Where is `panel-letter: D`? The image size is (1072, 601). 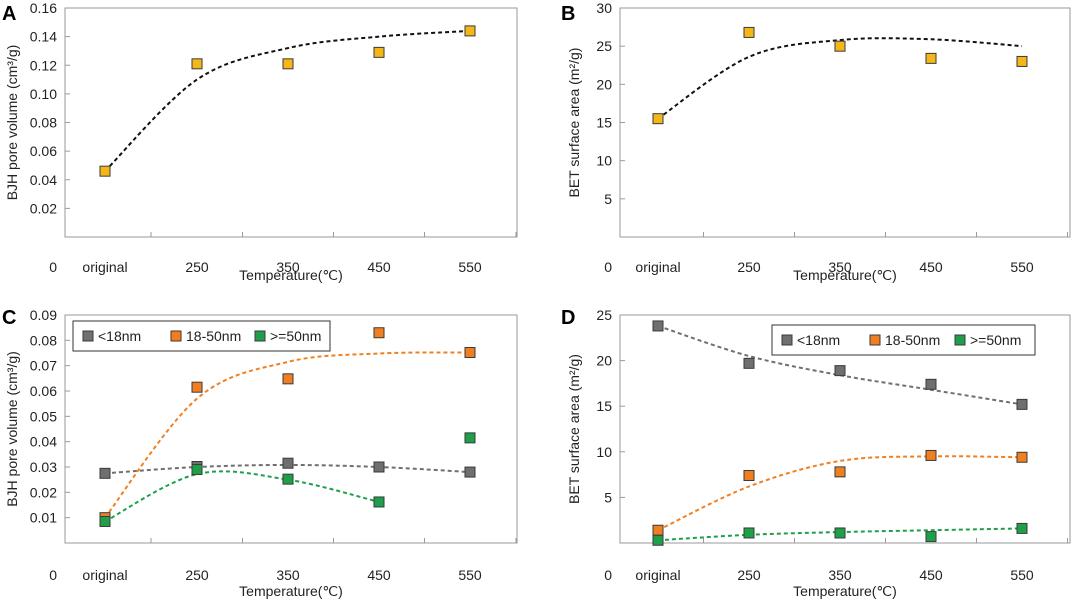 panel-letter: D is located at coordinates (568, 318).